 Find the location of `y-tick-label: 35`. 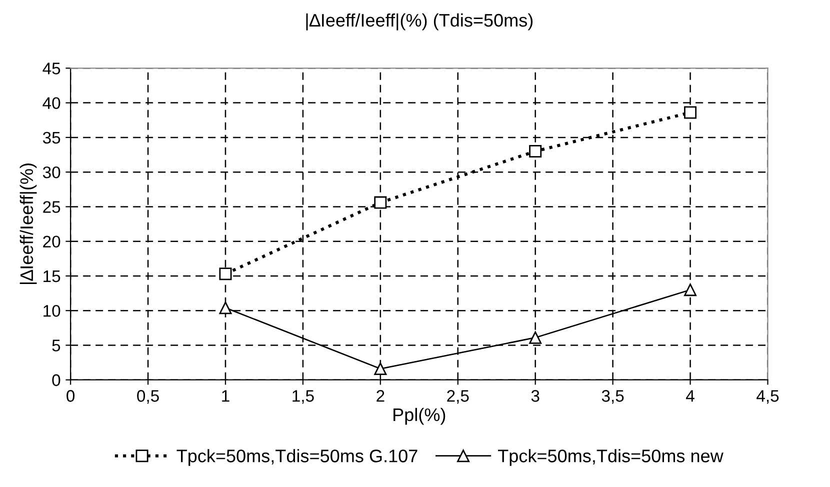

y-tick-label: 35 is located at coordinates (51, 138).